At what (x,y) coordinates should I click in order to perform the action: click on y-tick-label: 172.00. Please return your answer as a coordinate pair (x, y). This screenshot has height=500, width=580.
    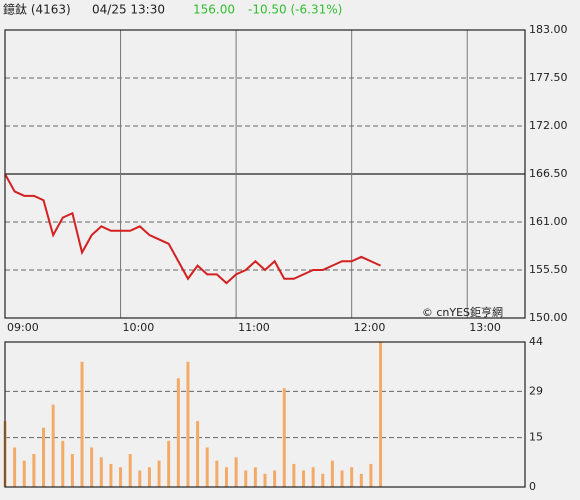
    Looking at the image, I should click on (548, 125).